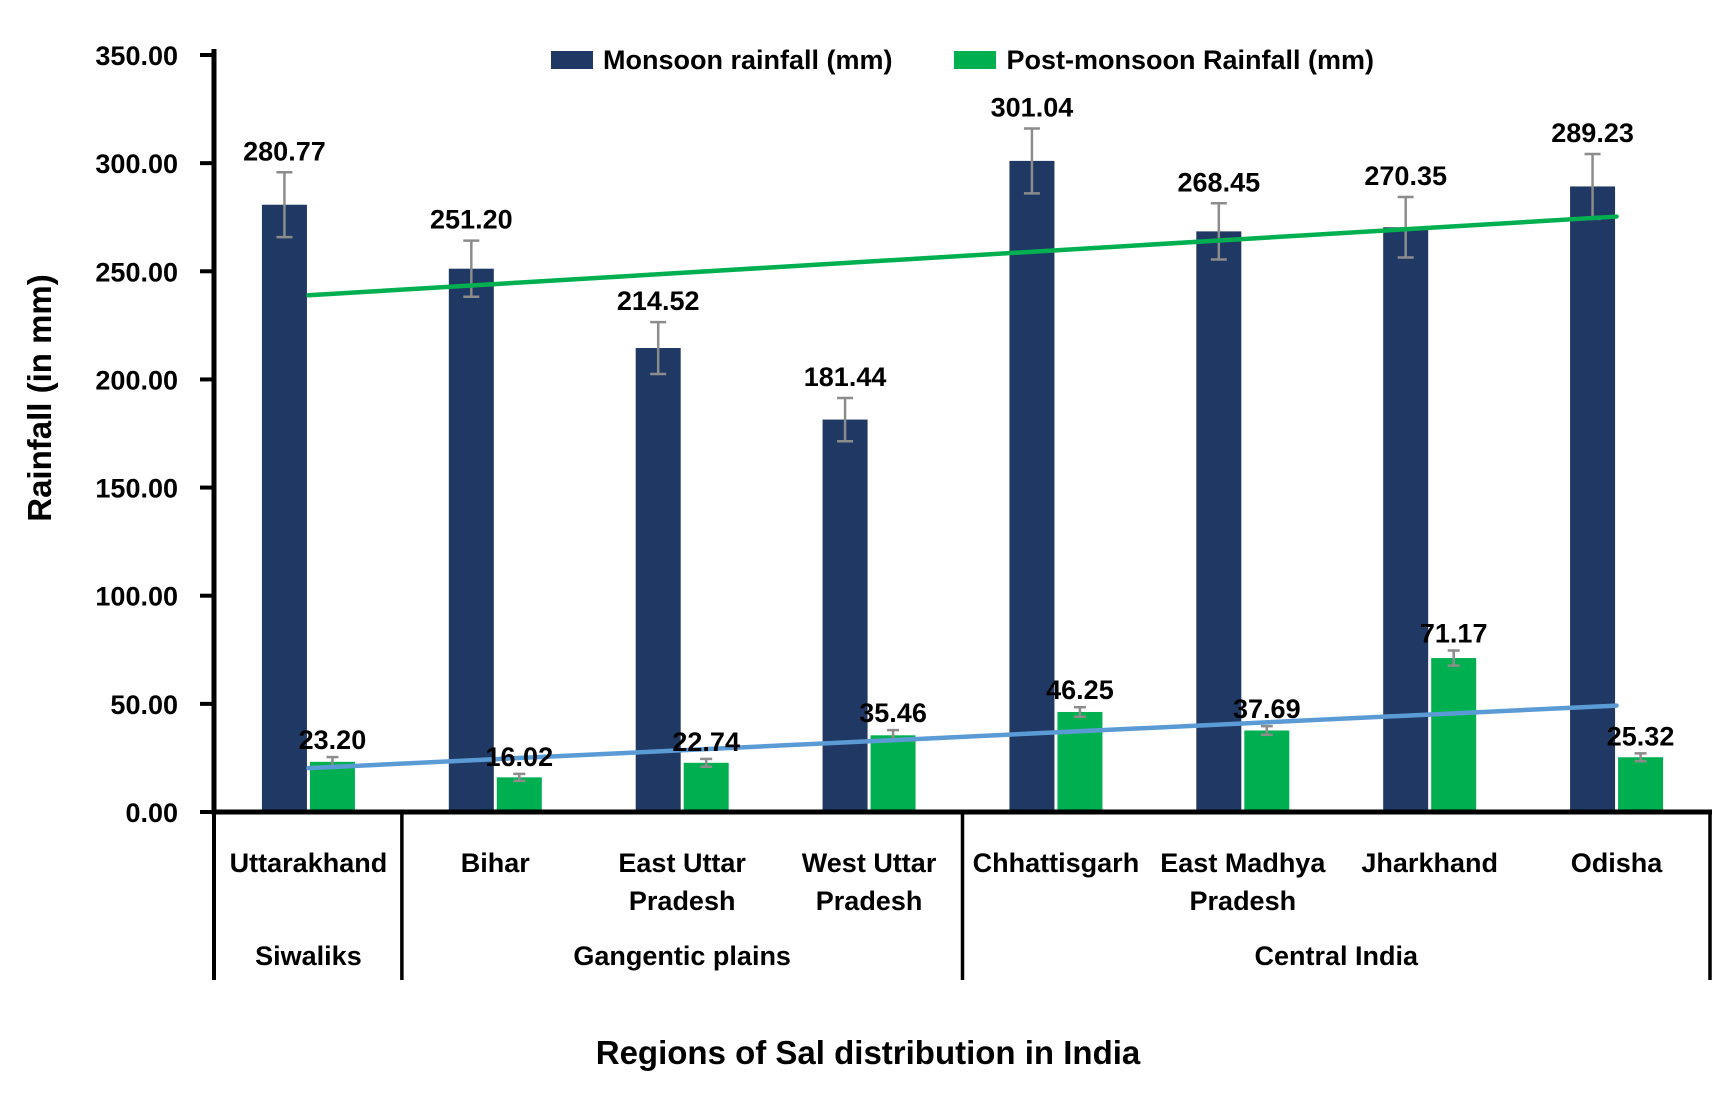 The image size is (1736, 1107). What do you see at coordinates (1080, 761) in the screenshot?
I see `bar-post-monsoon-rainfall-mm-chhattisgarh` at bounding box center [1080, 761].